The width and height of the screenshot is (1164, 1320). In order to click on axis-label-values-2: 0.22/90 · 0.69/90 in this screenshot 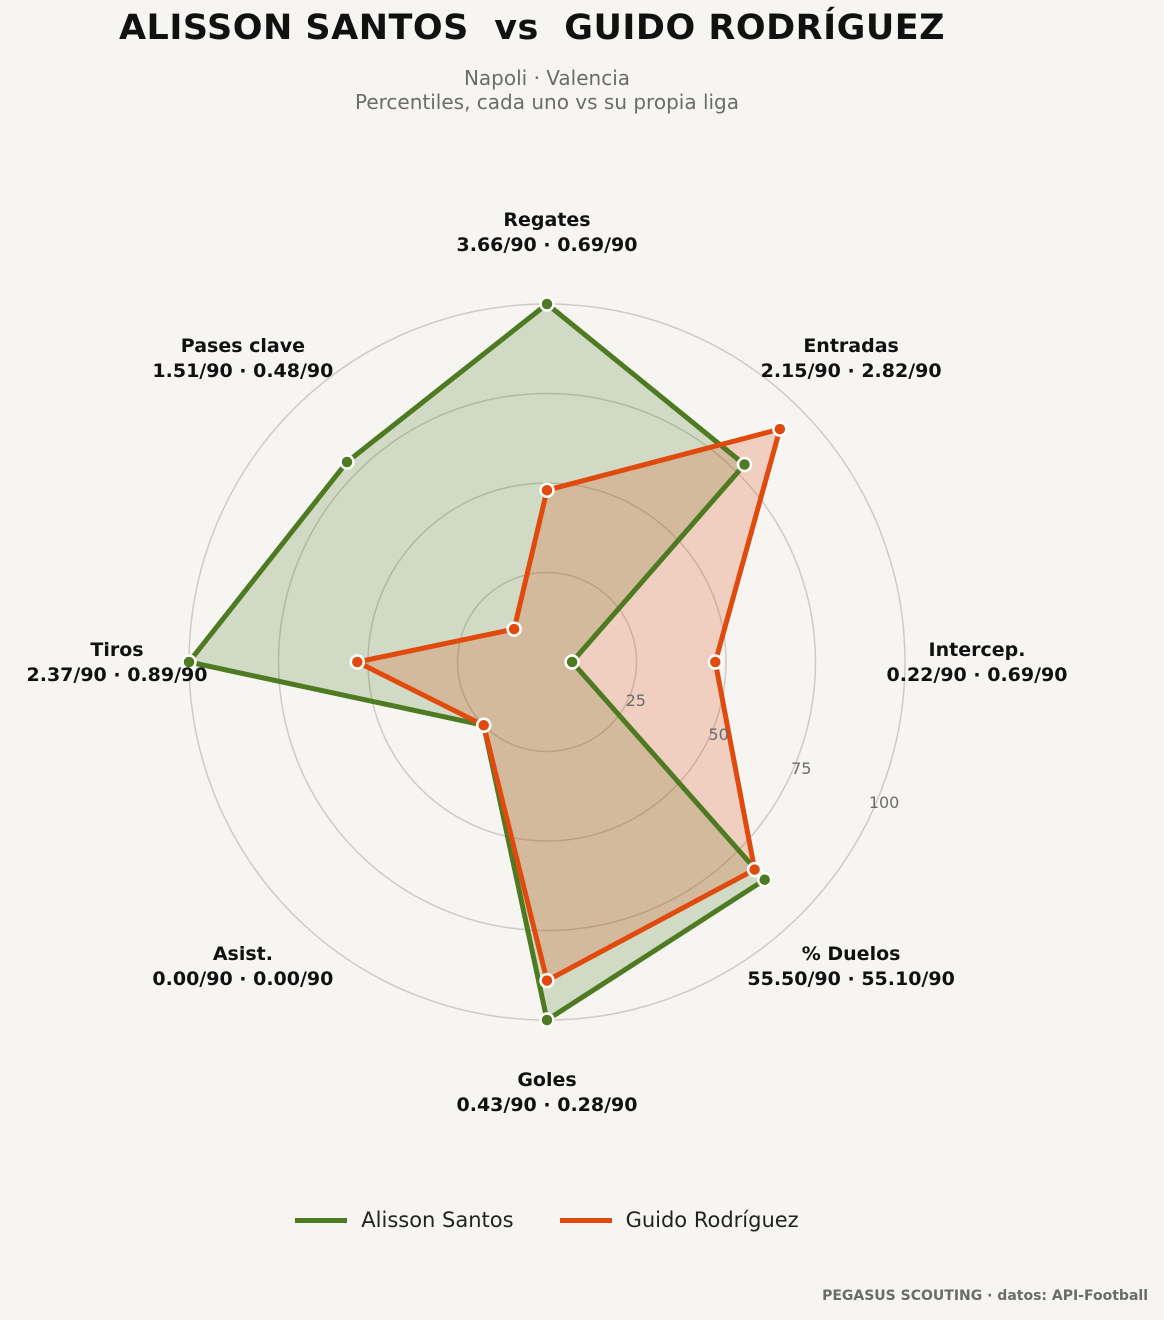, I will do `click(977, 675)`.